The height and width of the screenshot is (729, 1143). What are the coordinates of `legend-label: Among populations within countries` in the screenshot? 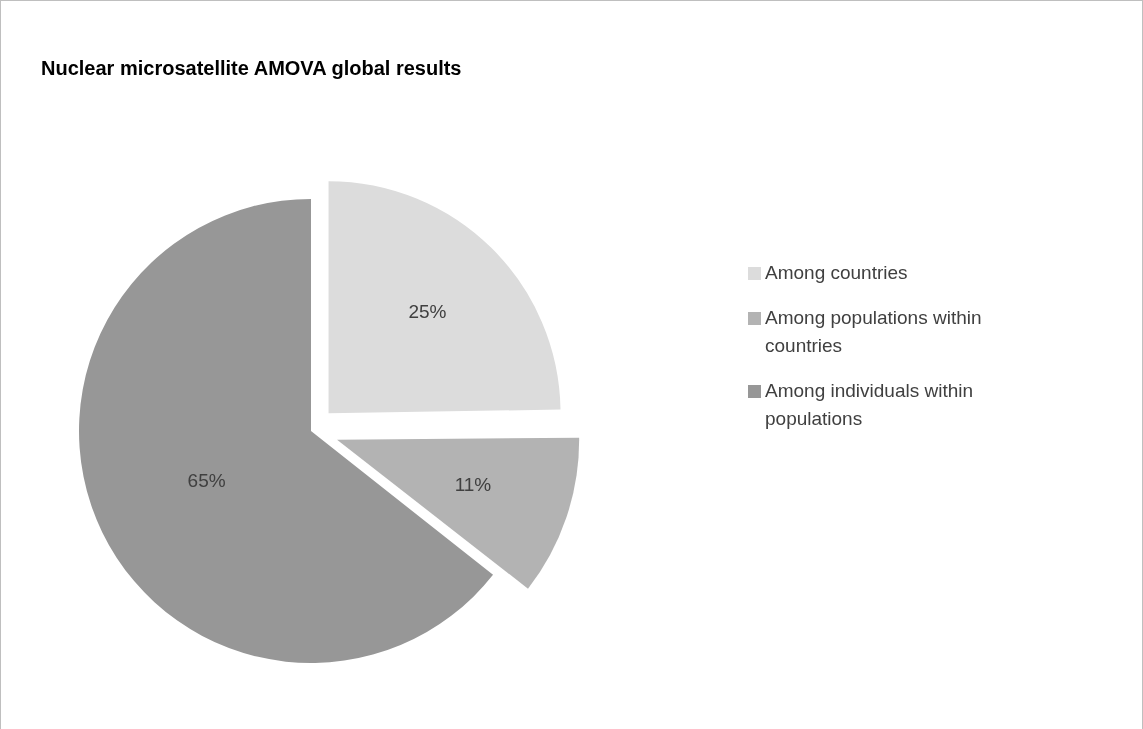 It's located at (874, 332).